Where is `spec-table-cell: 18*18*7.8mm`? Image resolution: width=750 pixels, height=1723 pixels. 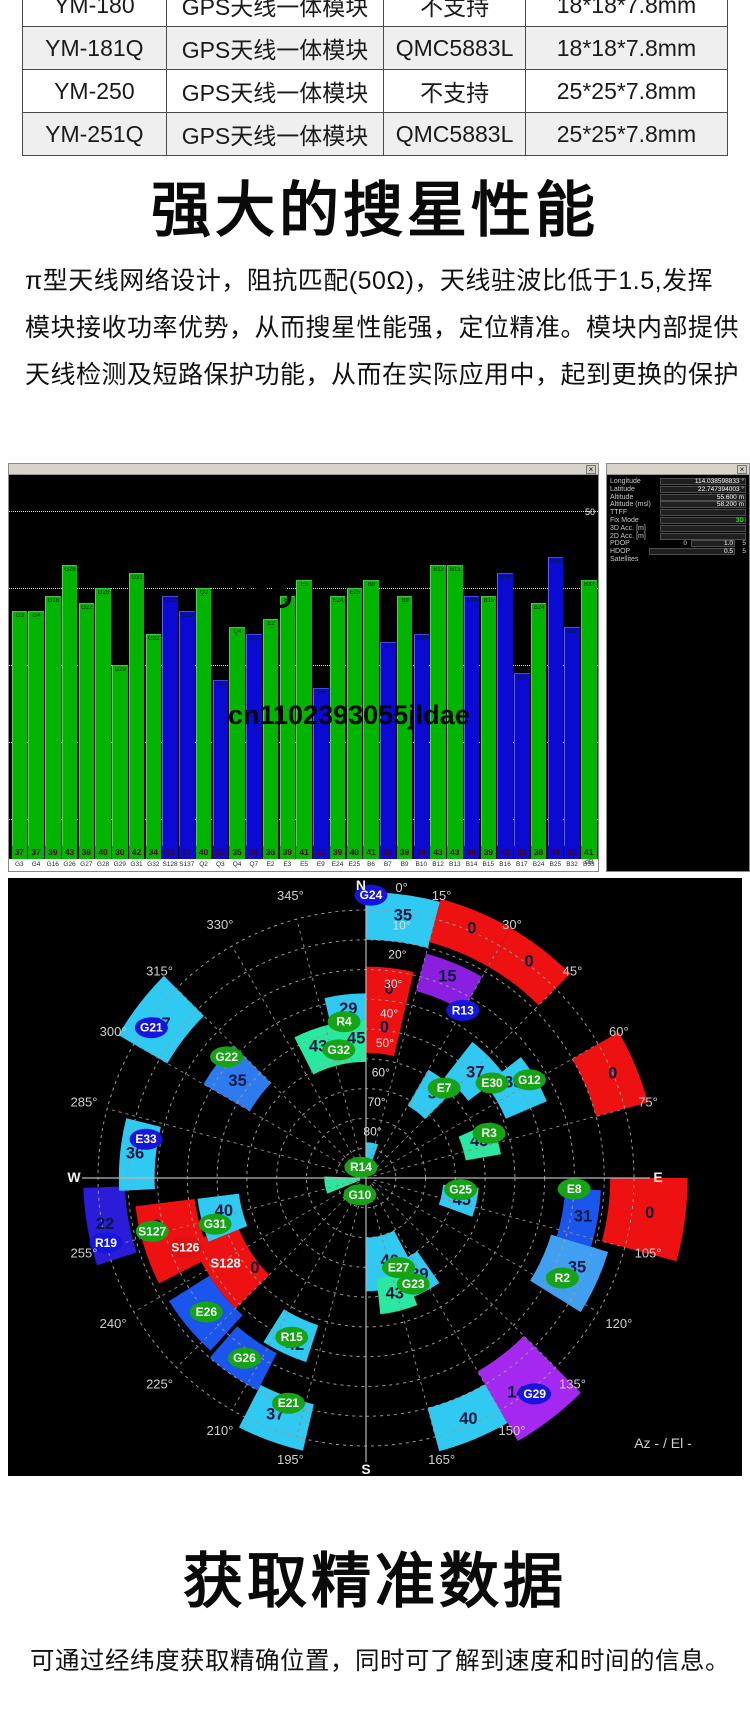
spec-table-cell: 18*18*7.8mm is located at coordinates (626, 13).